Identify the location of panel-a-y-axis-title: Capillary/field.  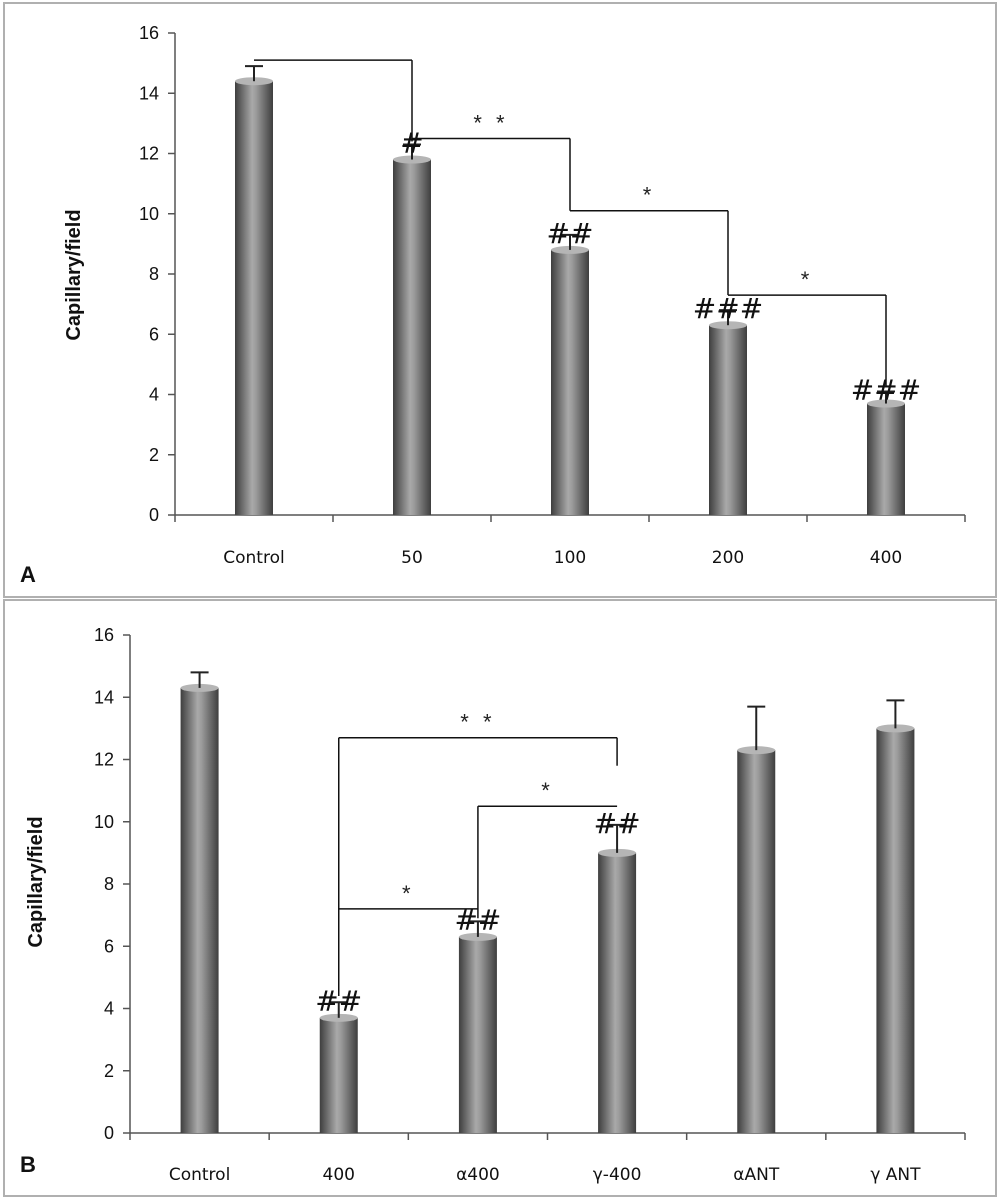
(74, 274).